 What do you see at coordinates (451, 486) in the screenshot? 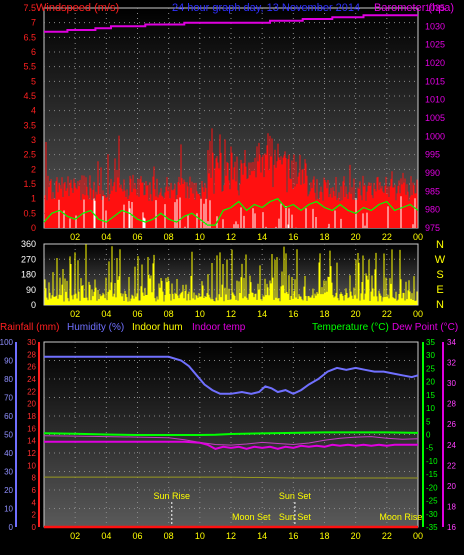
I see `indoor-temp-tick-label: 20` at bounding box center [451, 486].